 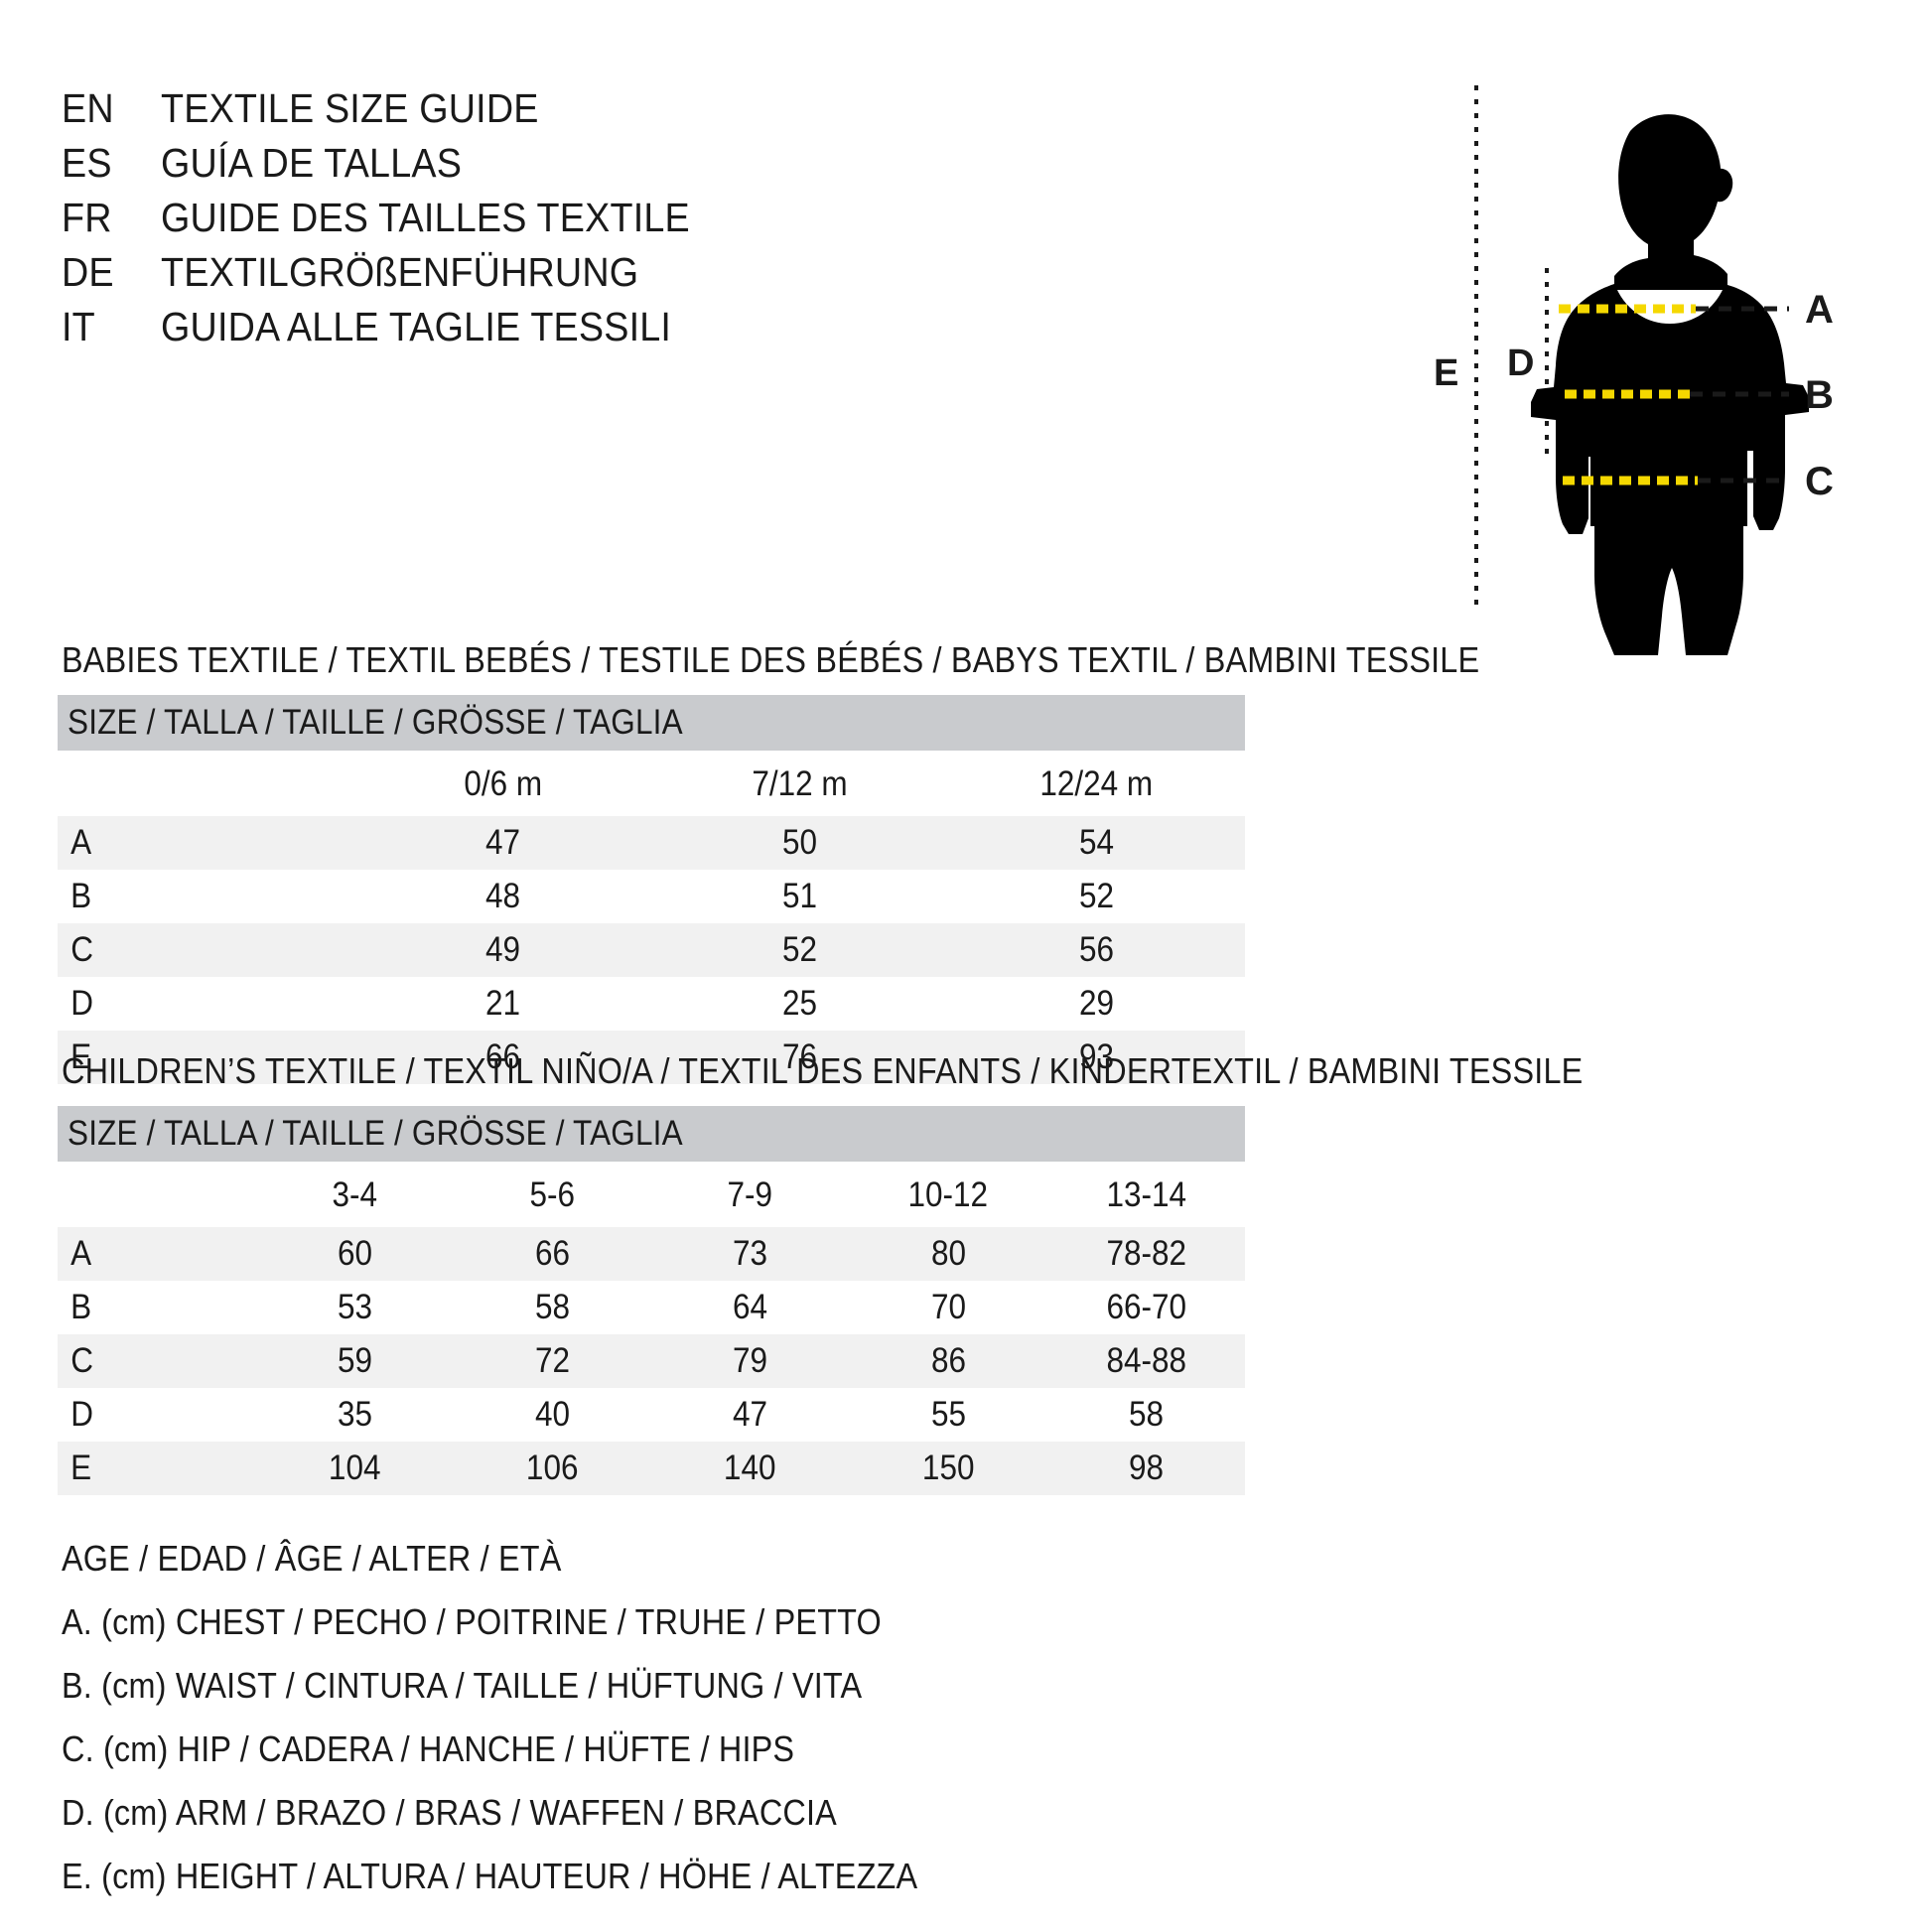 What do you see at coordinates (651, 1004) in the screenshot?
I see `table-row: D 21 25 29` at bounding box center [651, 1004].